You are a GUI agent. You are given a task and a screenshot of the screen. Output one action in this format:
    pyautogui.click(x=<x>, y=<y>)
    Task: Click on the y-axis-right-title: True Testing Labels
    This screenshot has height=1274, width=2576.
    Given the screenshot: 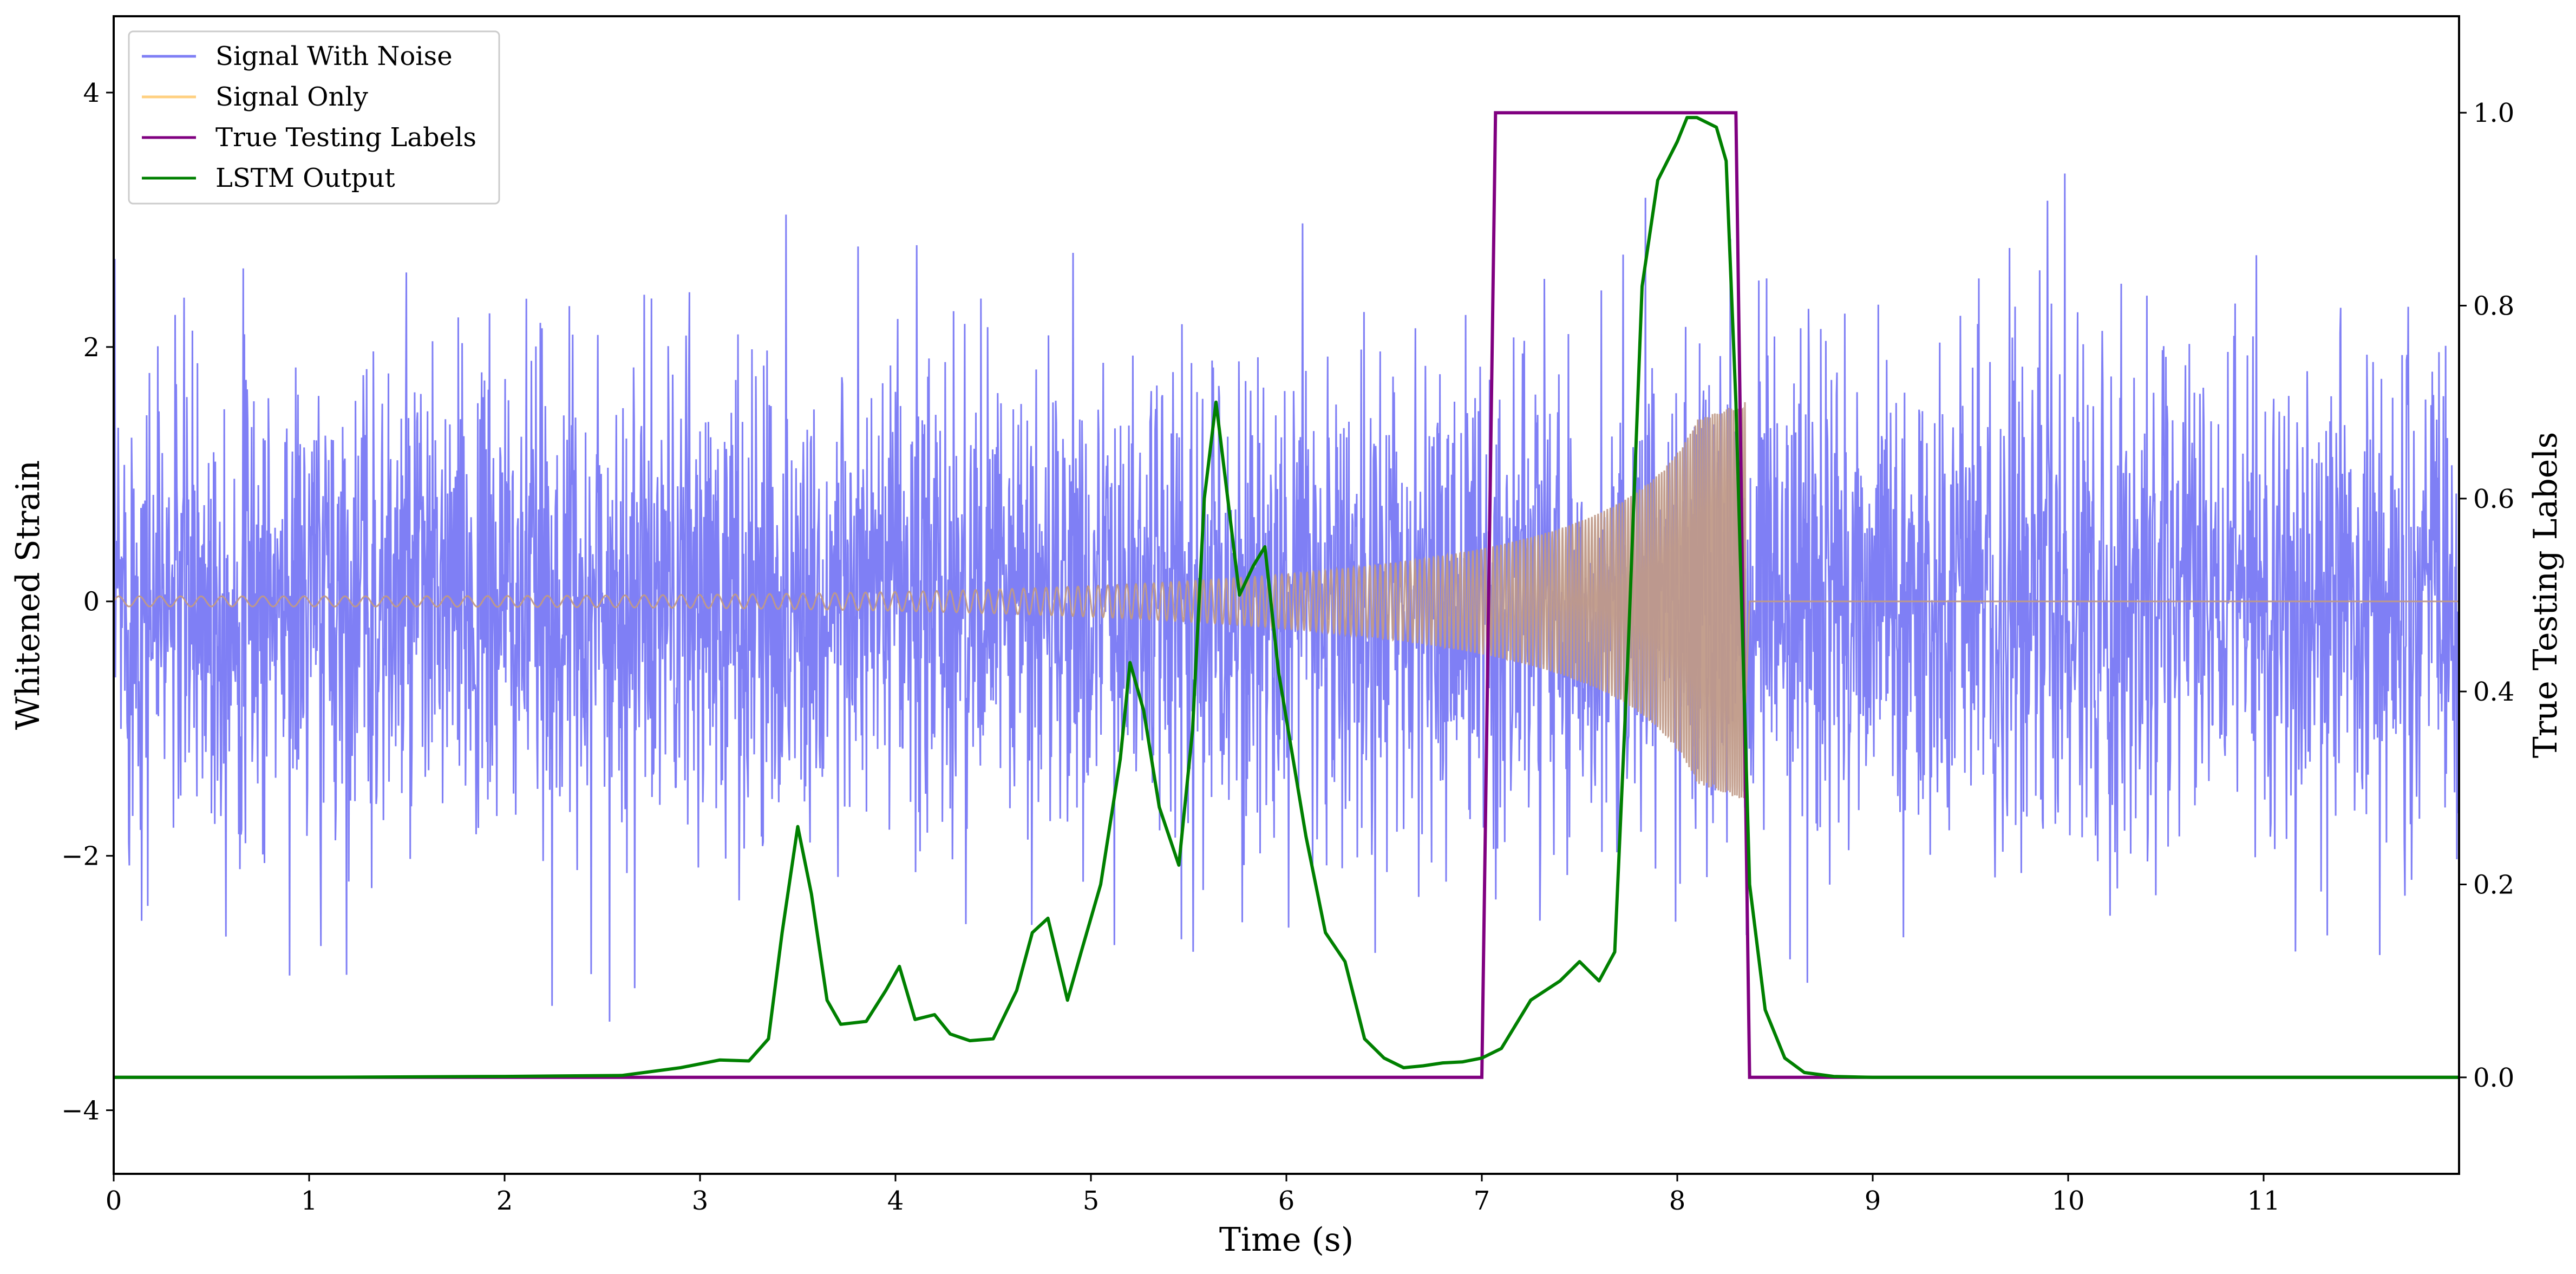 What is the action you would take?
    pyautogui.click(x=2546, y=595)
    